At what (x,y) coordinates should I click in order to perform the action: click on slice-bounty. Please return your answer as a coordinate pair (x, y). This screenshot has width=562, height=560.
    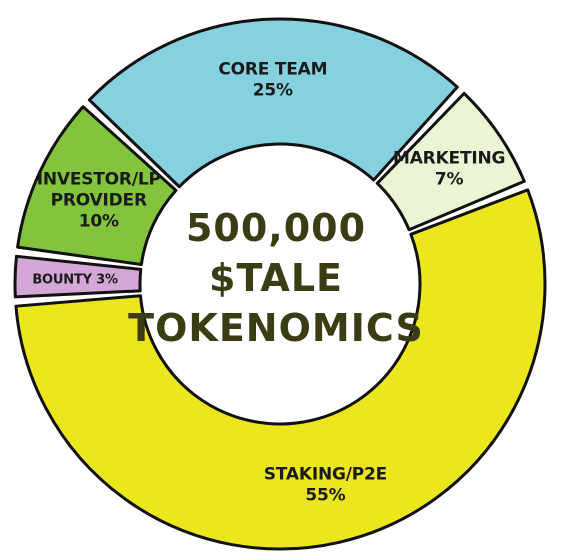
    Looking at the image, I should click on (78, 276).